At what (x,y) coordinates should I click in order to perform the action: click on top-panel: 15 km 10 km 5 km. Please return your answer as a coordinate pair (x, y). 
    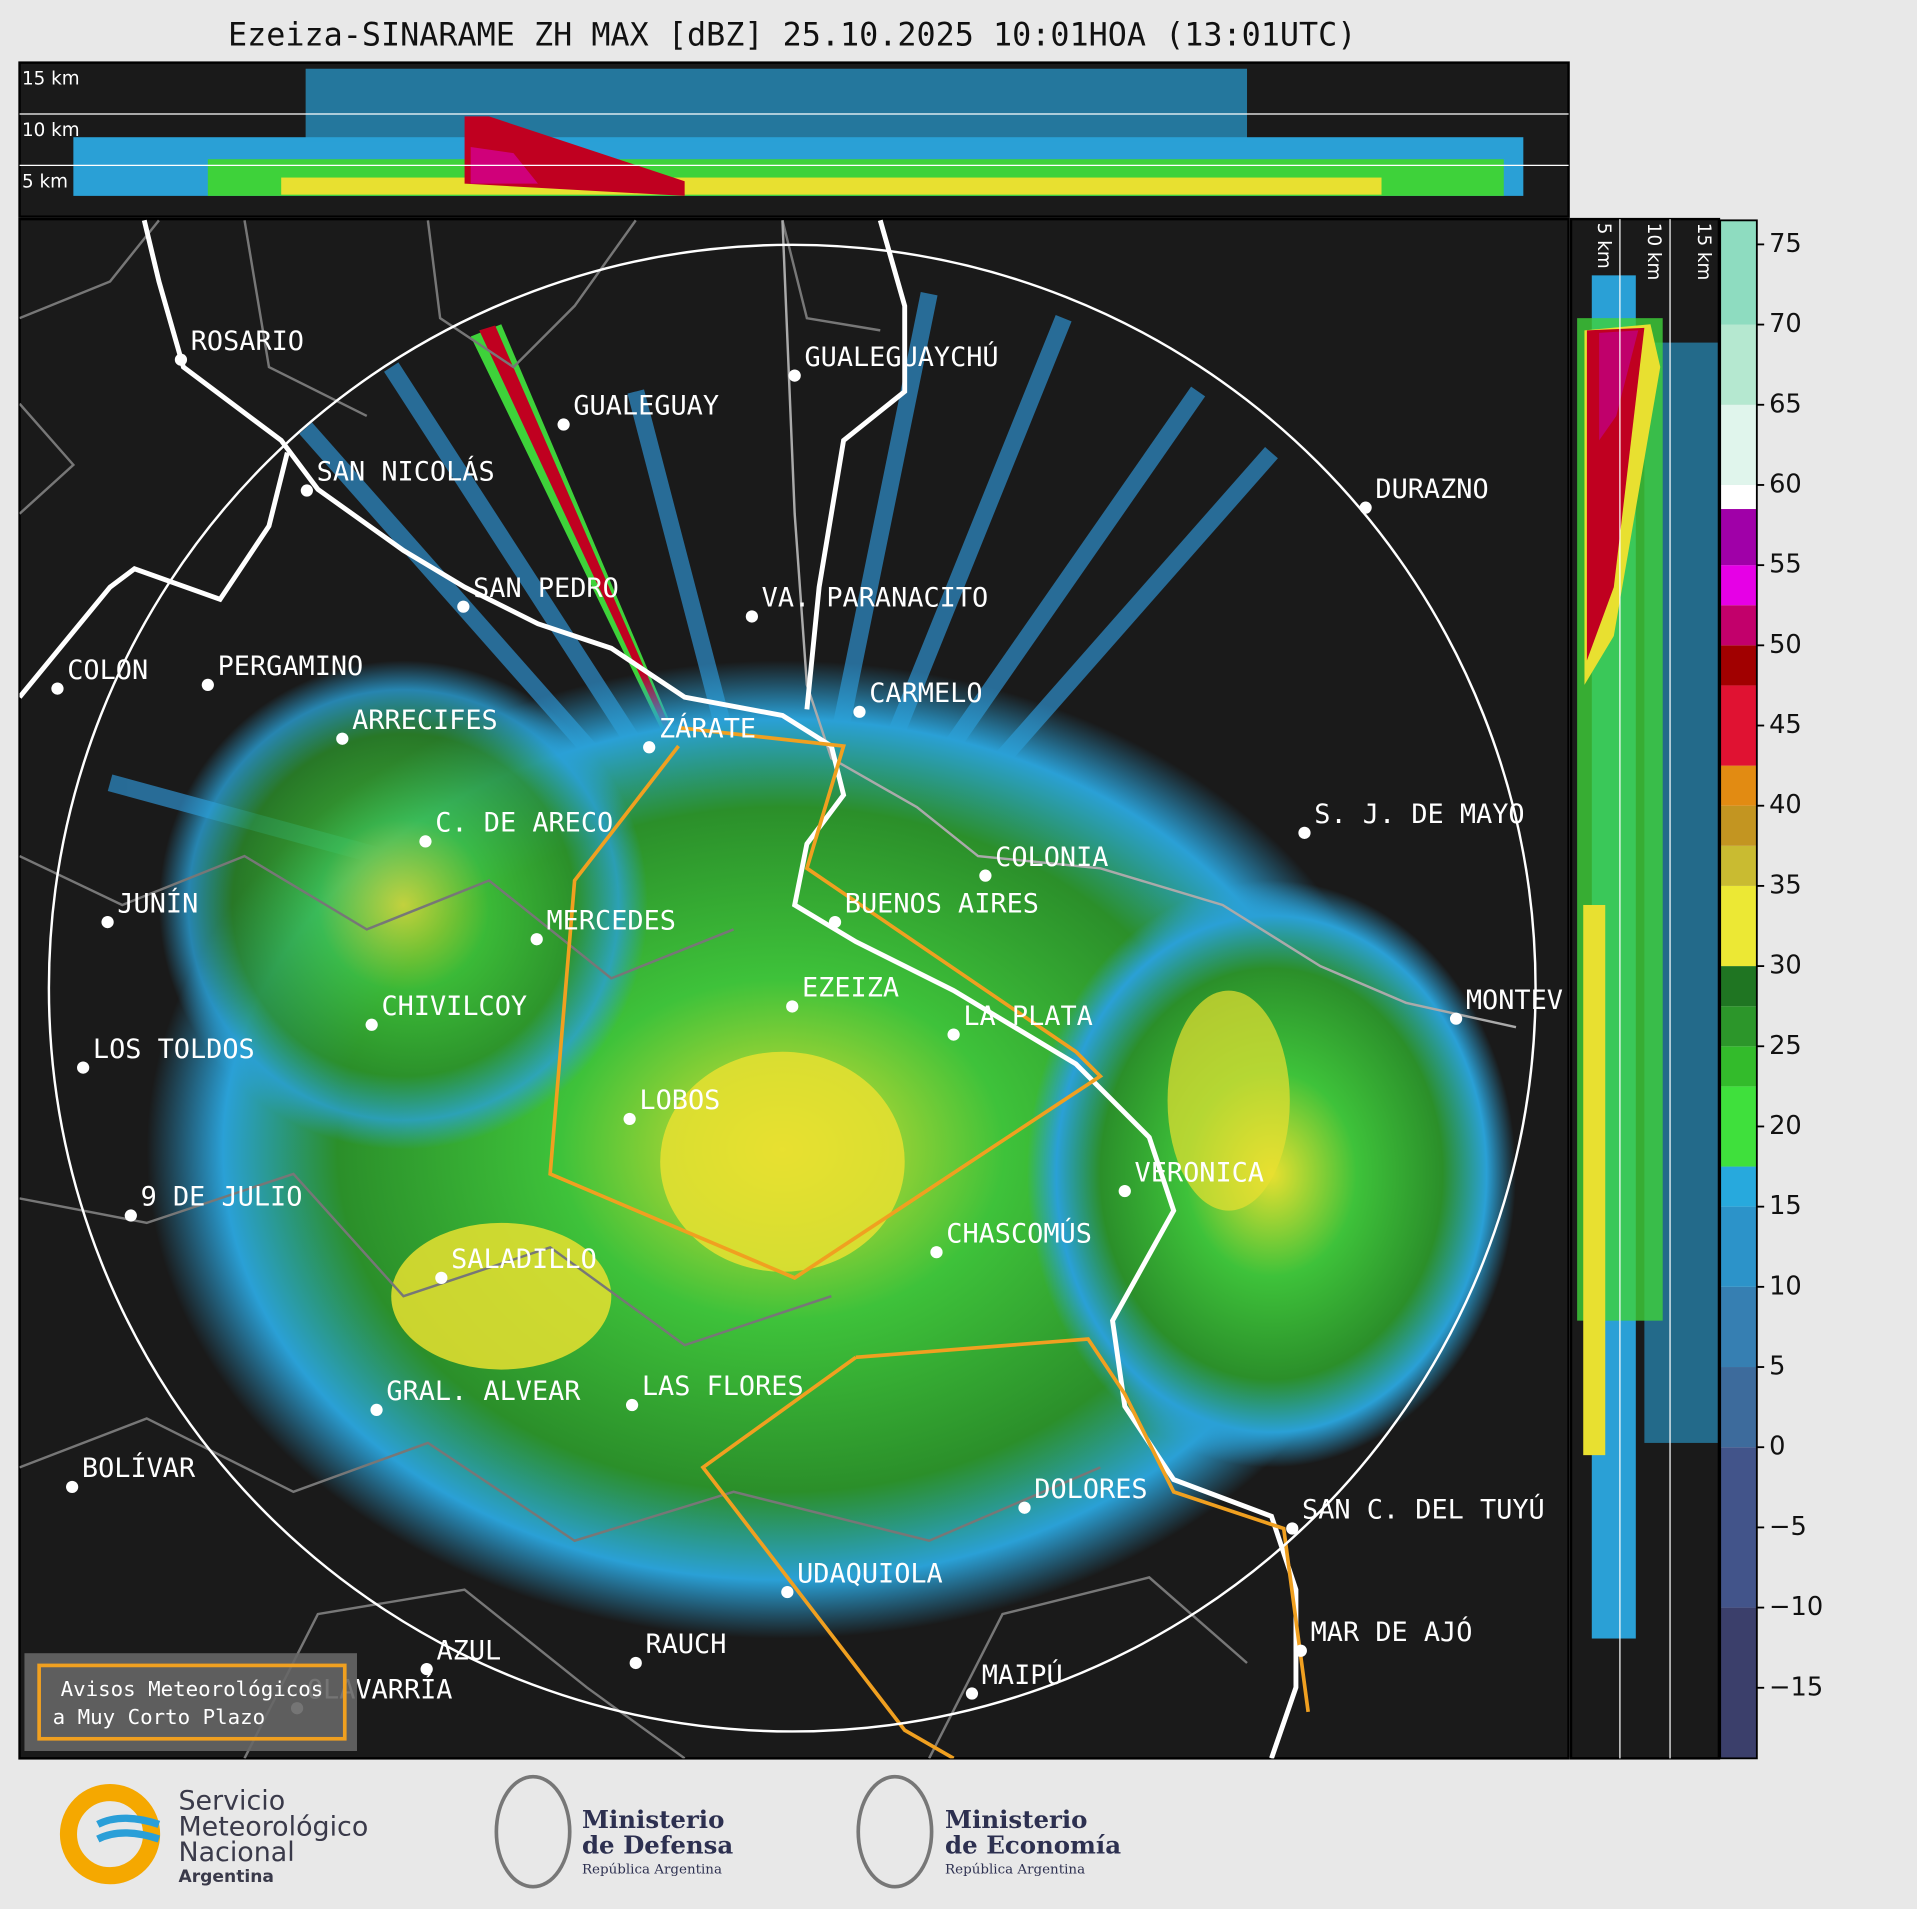
    Looking at the image, I should click on (794, 139).